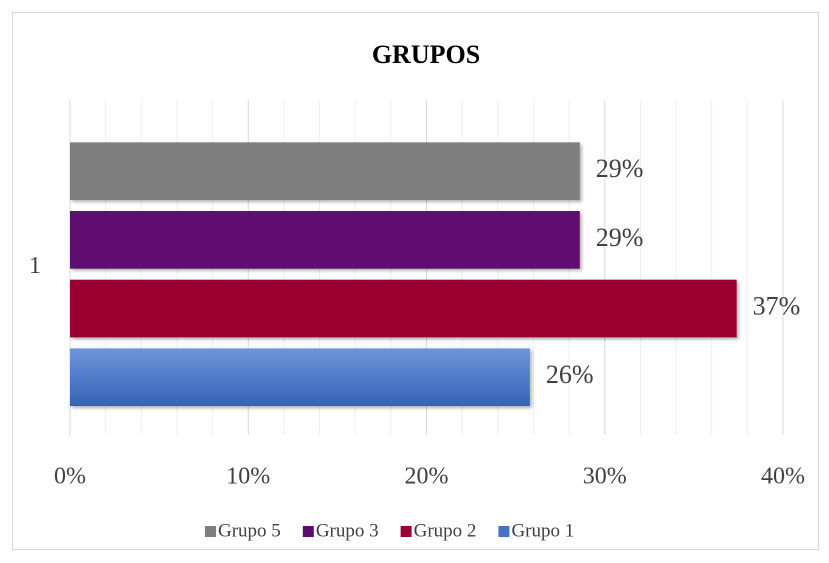 This screenshot has width=829, height=563. Describe the element at coordinates (783, 477) in the screenshot. I see `x-tick-label: 40%` at that location.